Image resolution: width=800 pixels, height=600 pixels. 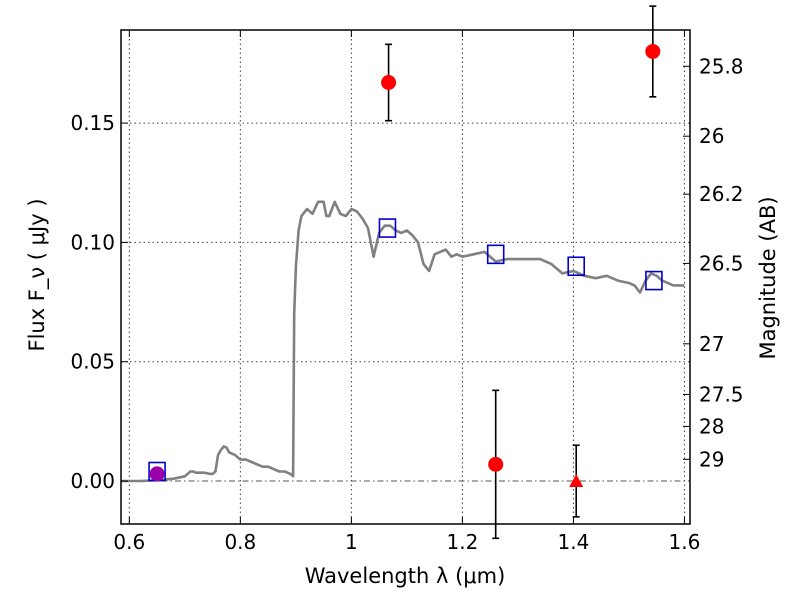 What do you see at coordinates (711, 426) in the screenshot?
I see `mag-tick-label: 28` at bounding box center [711, 426].